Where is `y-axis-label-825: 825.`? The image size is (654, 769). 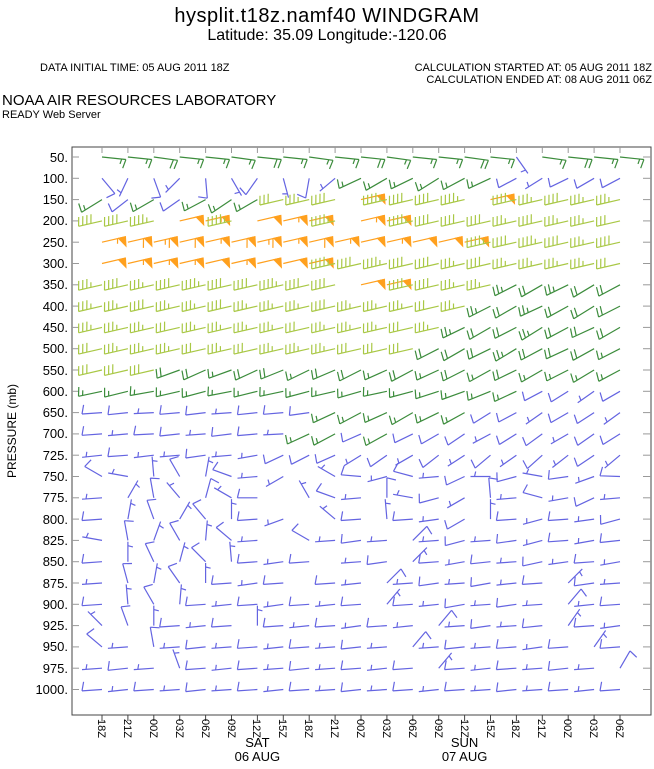
y-axis-label-825: 825. is located at coordinates (55, 540).